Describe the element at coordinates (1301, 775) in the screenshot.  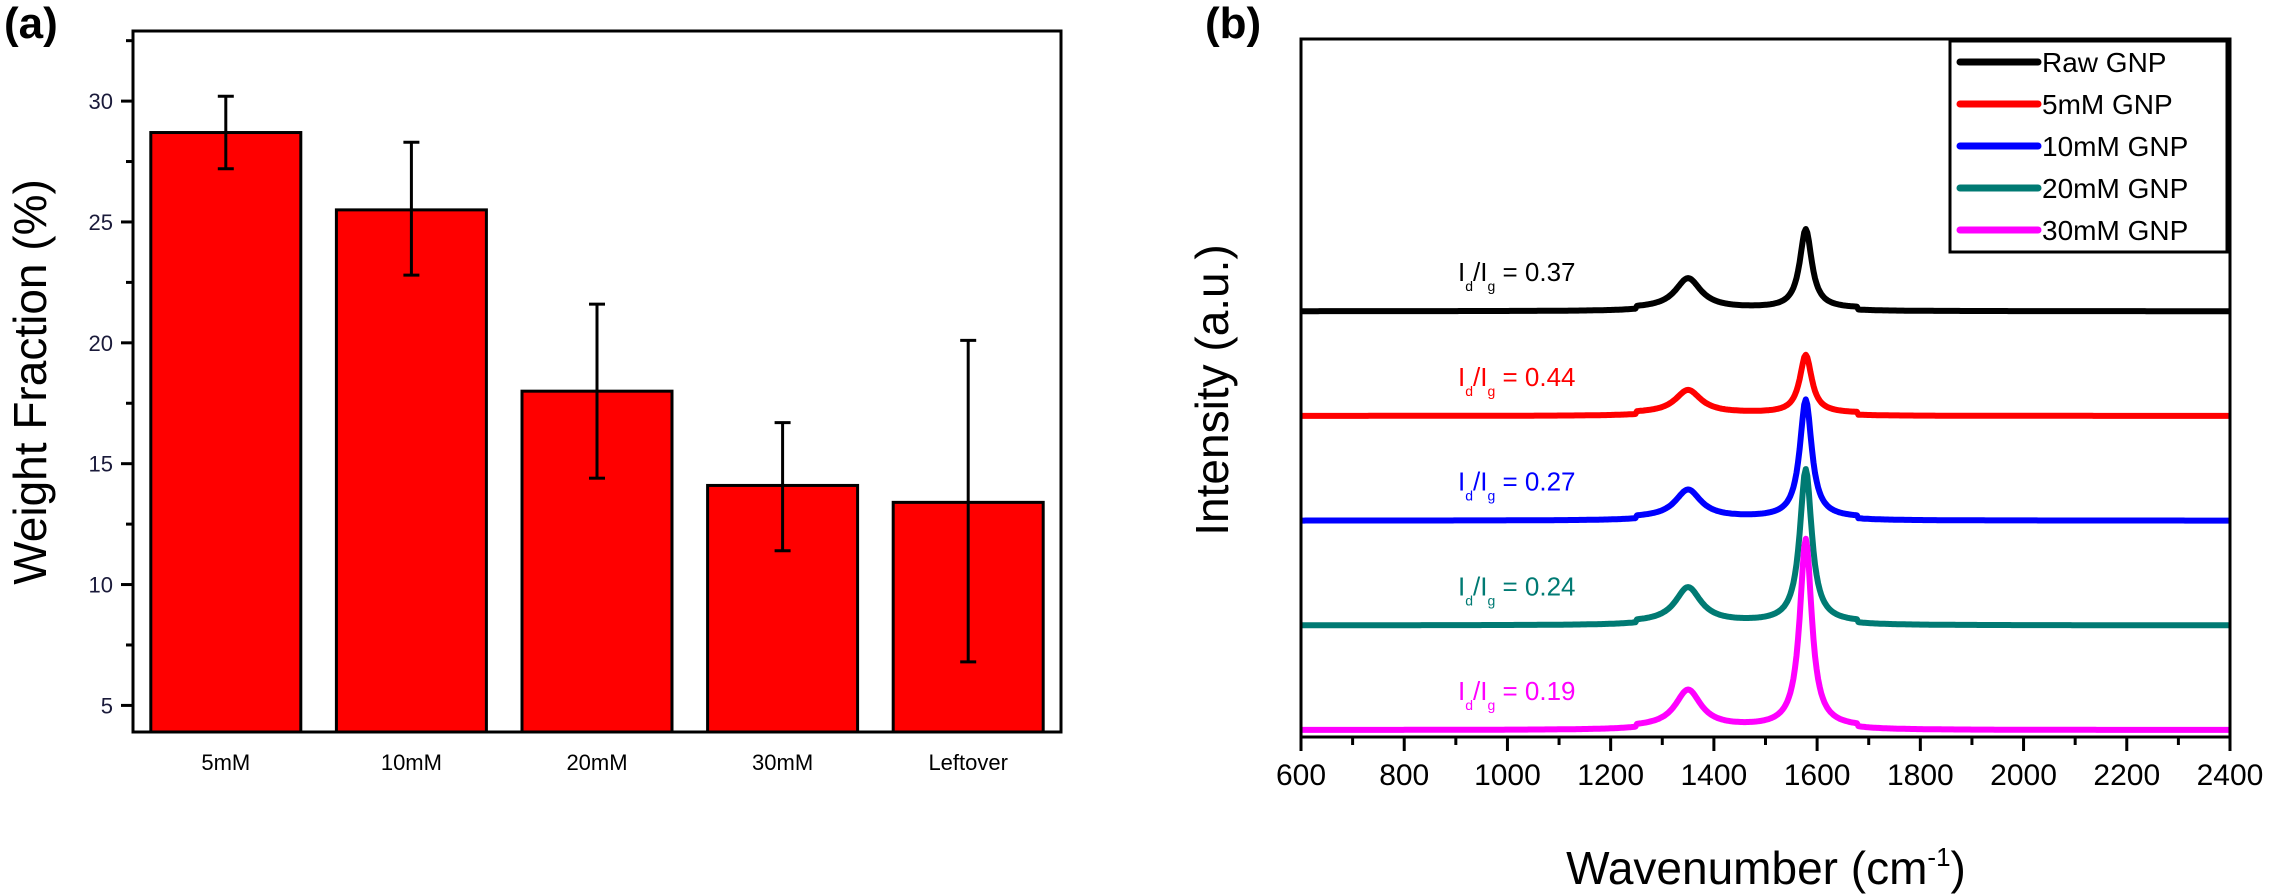
I see `x-tick-label: 600` at that location.